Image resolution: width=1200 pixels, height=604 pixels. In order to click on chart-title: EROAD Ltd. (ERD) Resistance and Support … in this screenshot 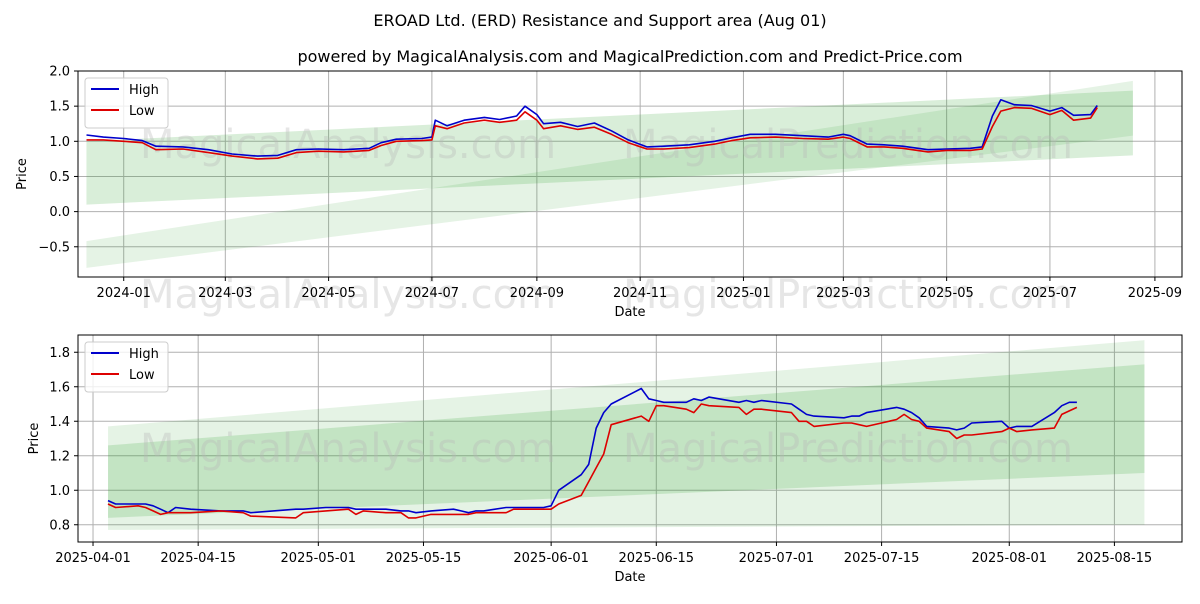, I will do `click(599, 20)`.